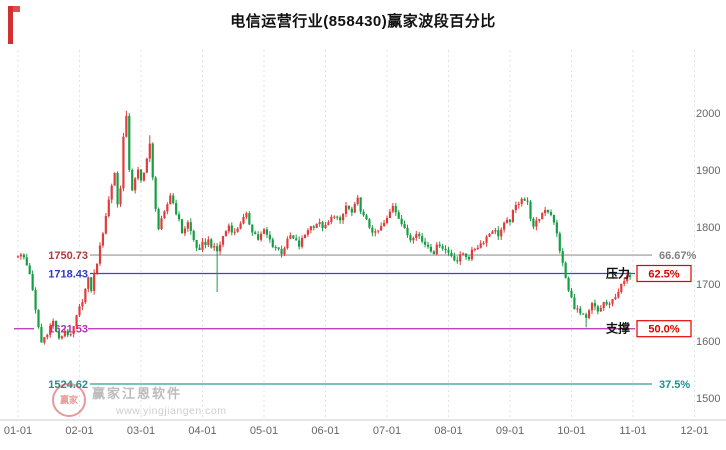 The image size is (726, 450). Describe the element at coordinates (708, 285) in the screenshot. I see `svg-text: 1700` at that location.